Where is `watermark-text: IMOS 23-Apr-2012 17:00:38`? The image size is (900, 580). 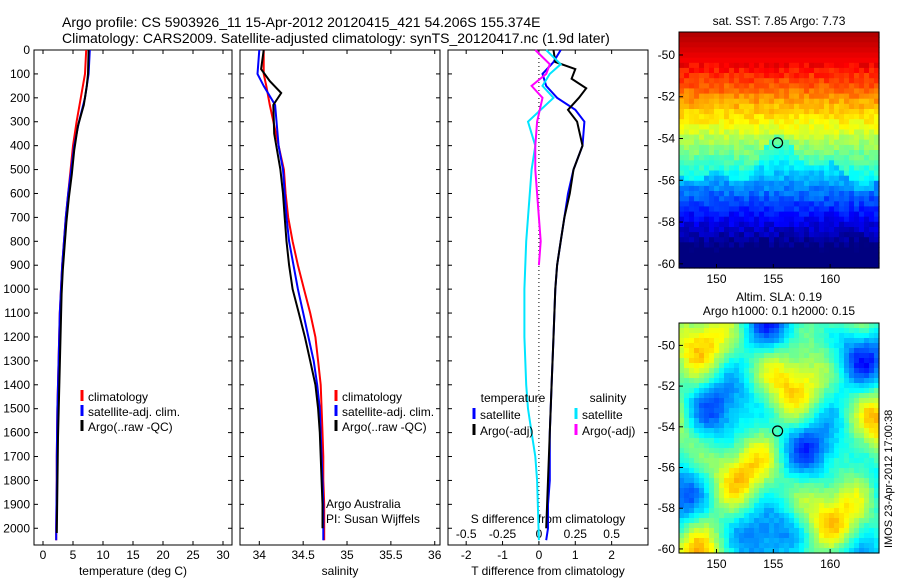
watermark-text: IMOS 23-Apr-2012 17:00:38 is located at coordinates (889, 479).